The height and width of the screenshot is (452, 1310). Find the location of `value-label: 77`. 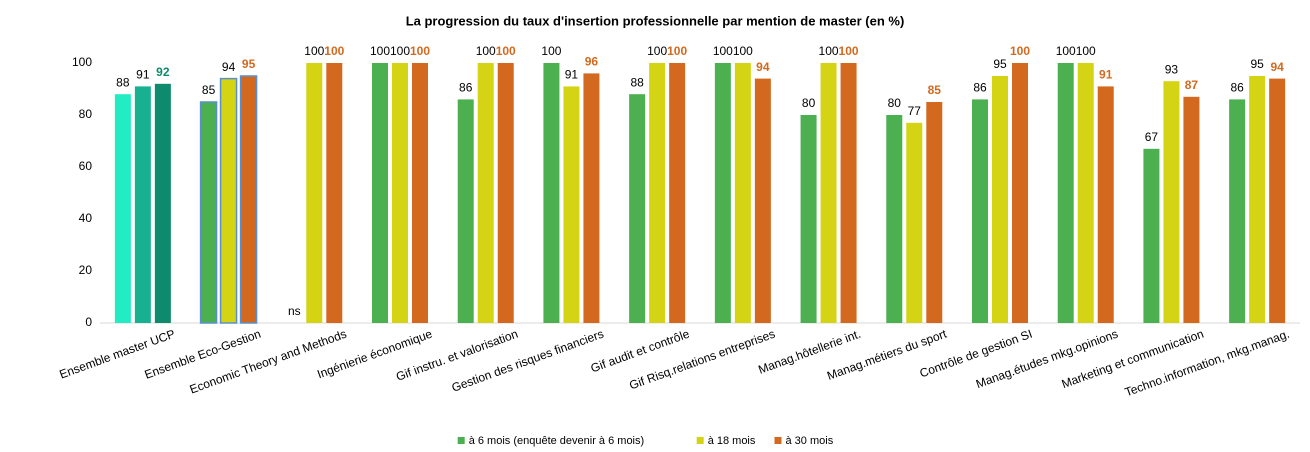

value-label: 77 is located at coordinates (915, 111).